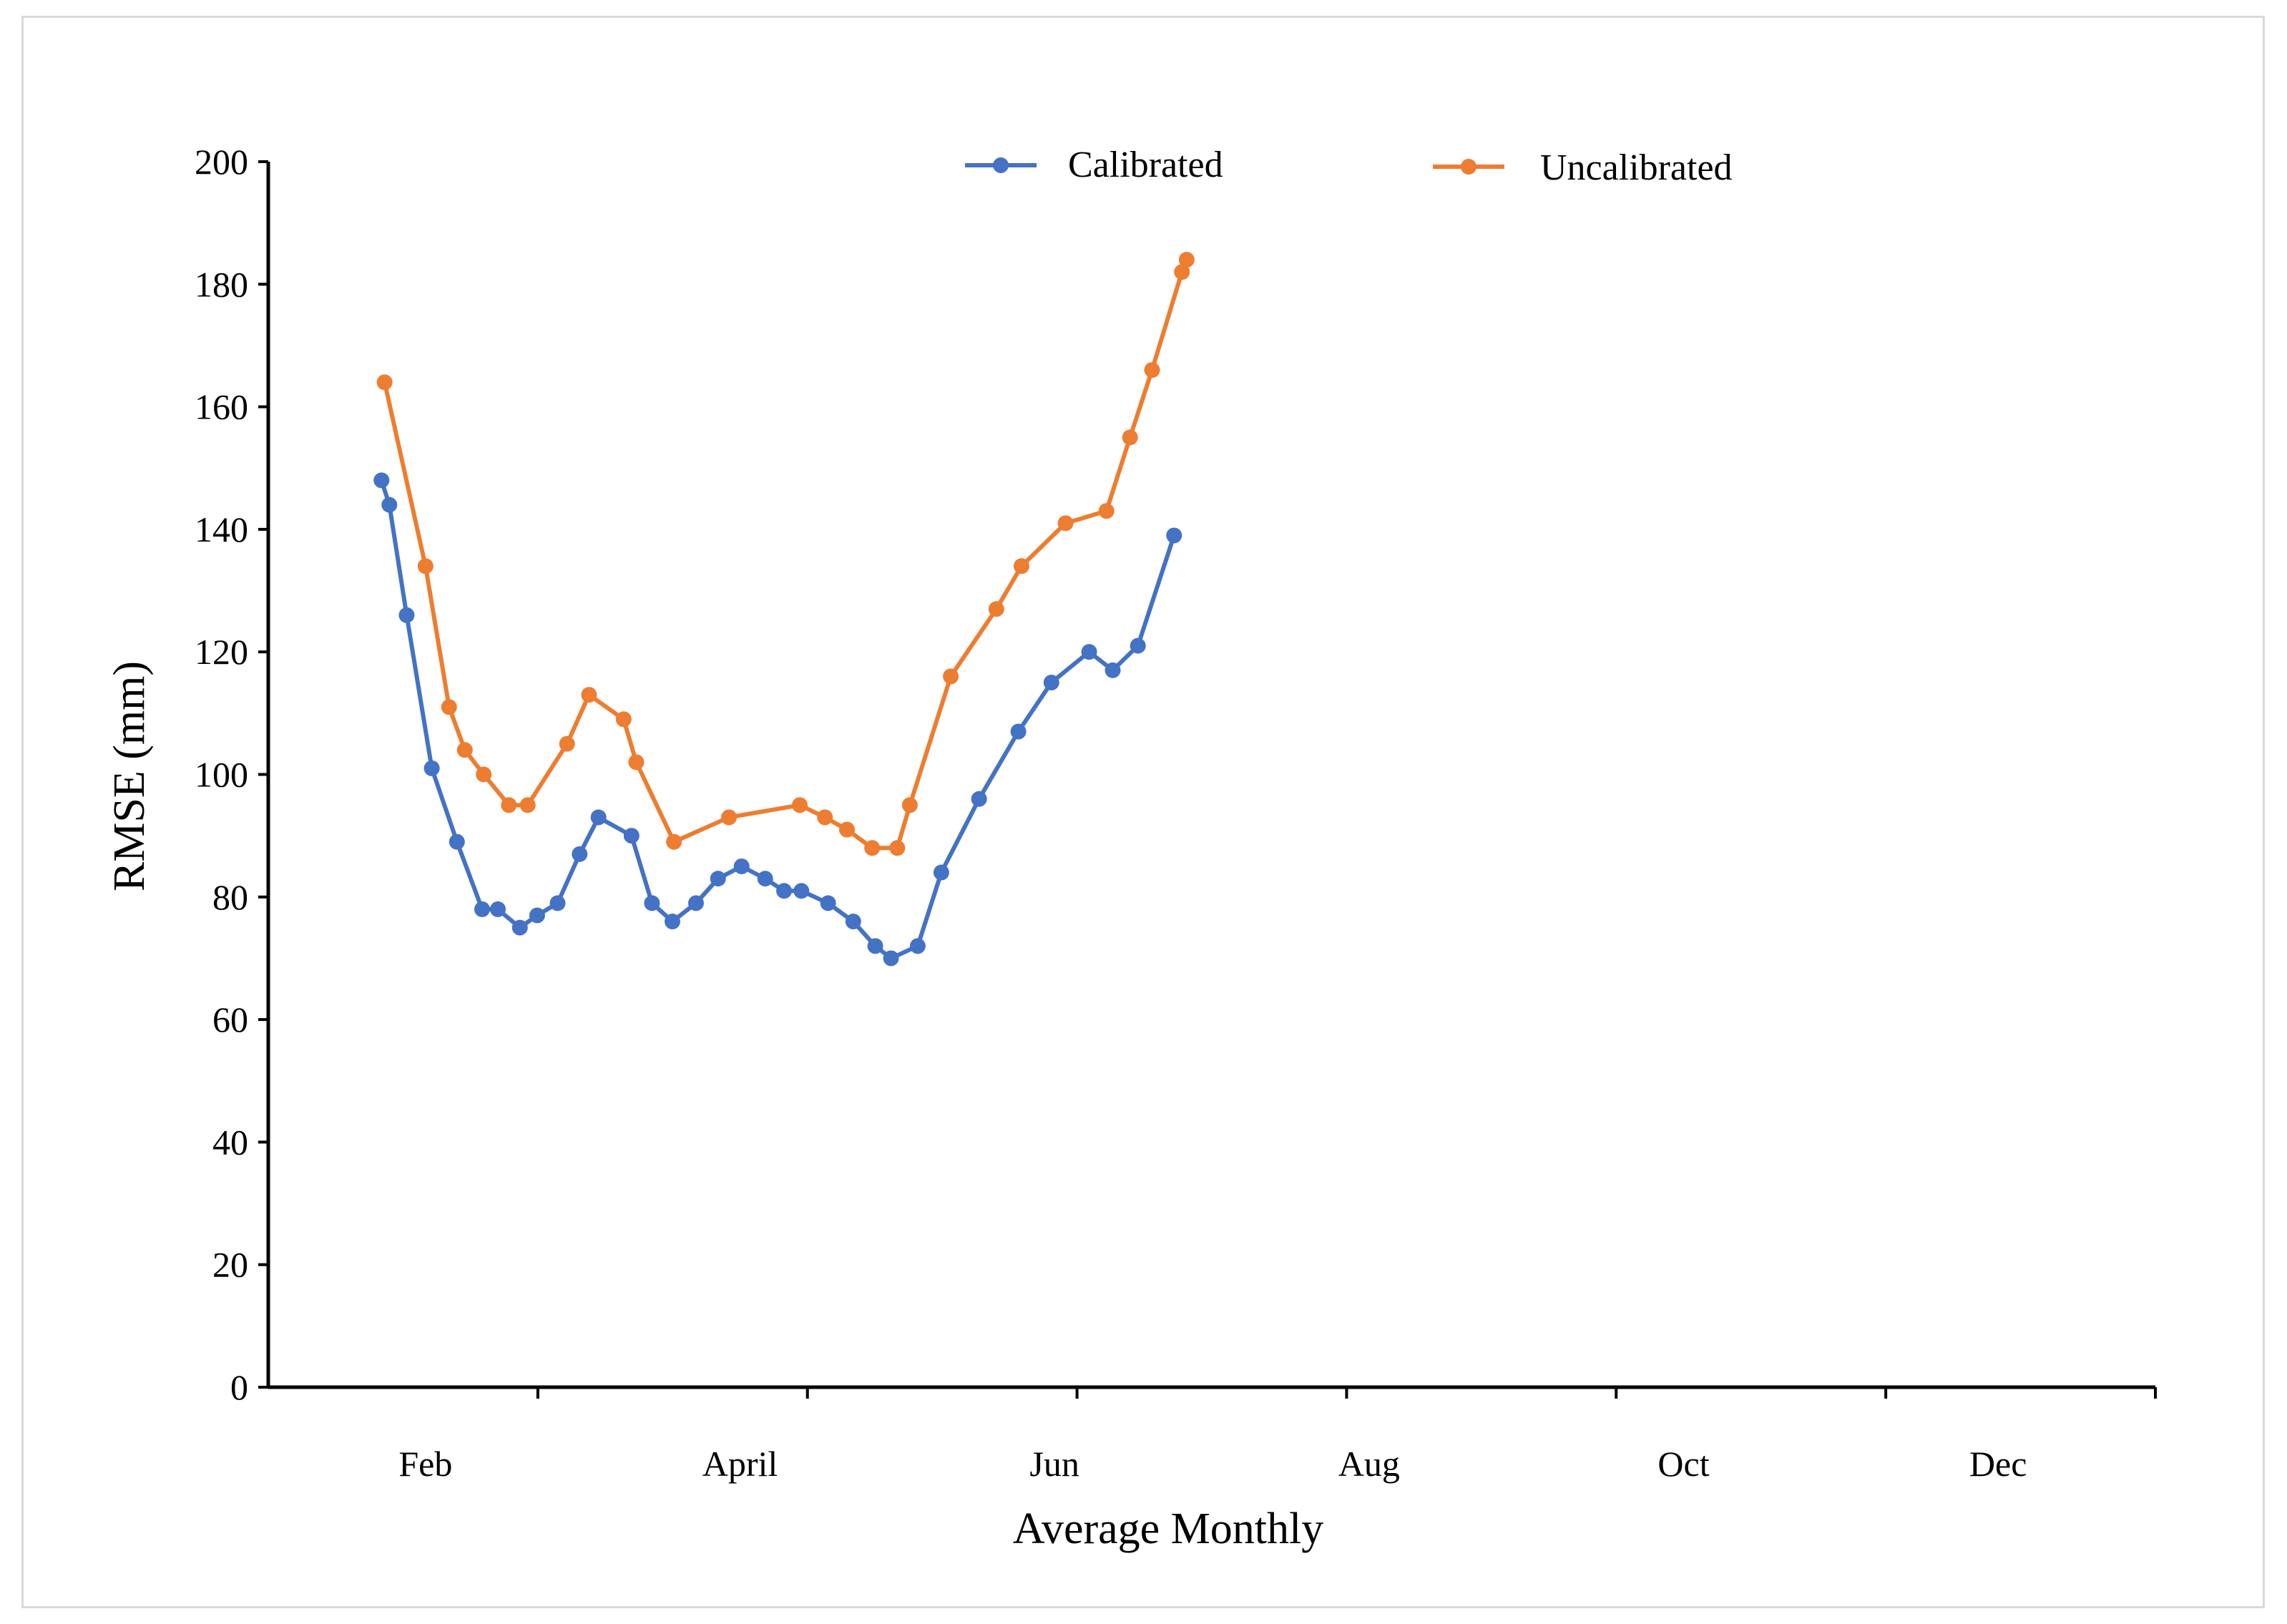 This screenshot has width=2287, height=1624. What do you see at coordinates (230, 897) in the screenshot?
I see `y-tick-label: 80` at bounding box center [230, 897].